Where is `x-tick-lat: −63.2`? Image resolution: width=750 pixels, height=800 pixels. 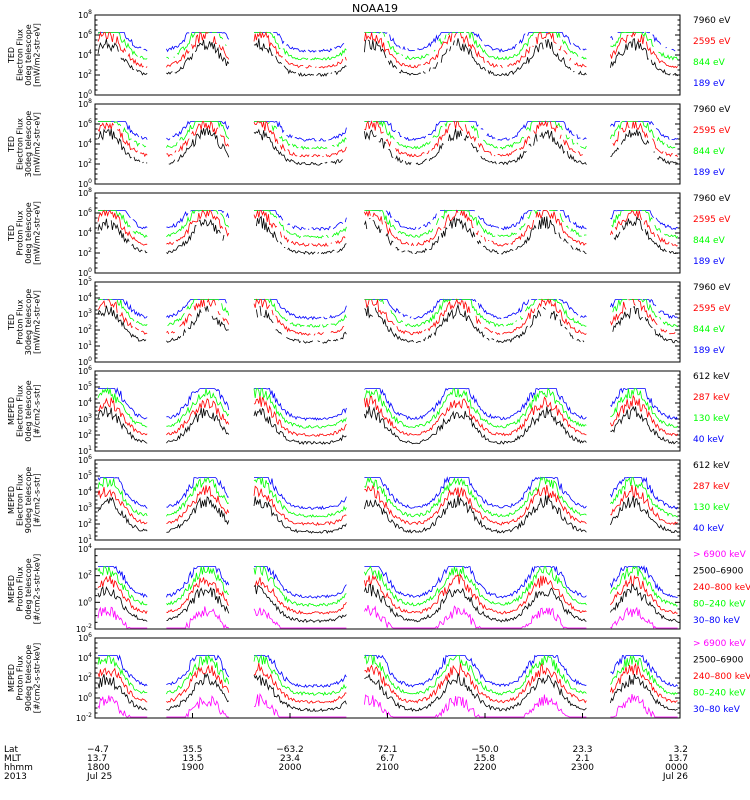
x-tick-lat: −63.2 is located at coordinates (290, 750).